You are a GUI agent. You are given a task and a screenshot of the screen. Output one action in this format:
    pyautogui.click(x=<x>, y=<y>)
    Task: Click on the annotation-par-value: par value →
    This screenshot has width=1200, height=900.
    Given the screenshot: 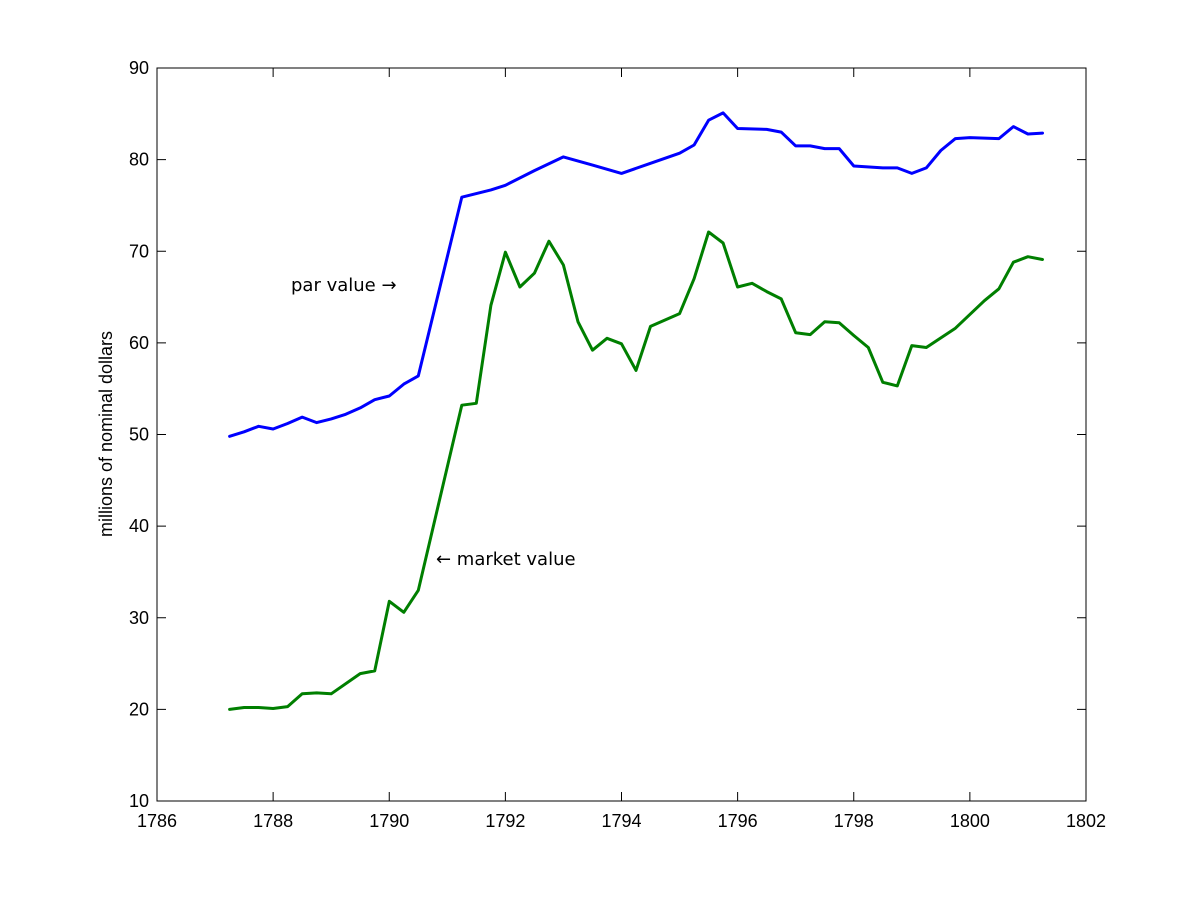 What is the action you would take?
    pyautogui.click(x=344, y=285)
    